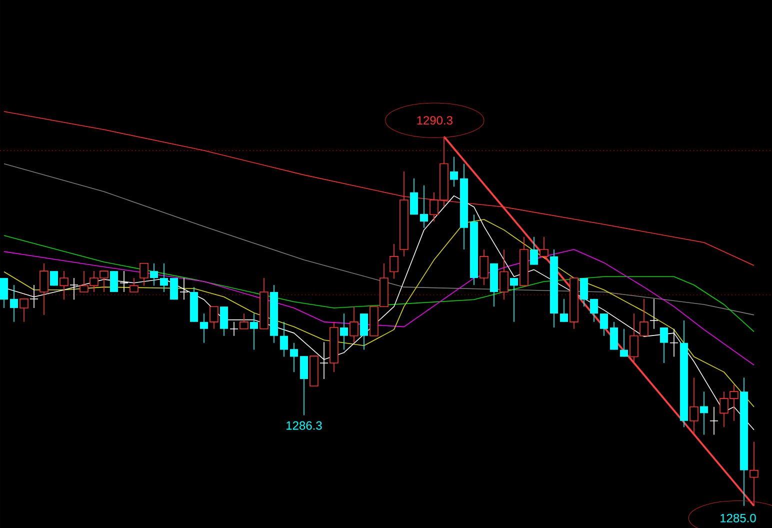 This screenshot has width=772, height=528. What do you see at coordinates (304, 425) in the screenshot?
I see `annotation: 1286.3` at bounding box center [304, 425].